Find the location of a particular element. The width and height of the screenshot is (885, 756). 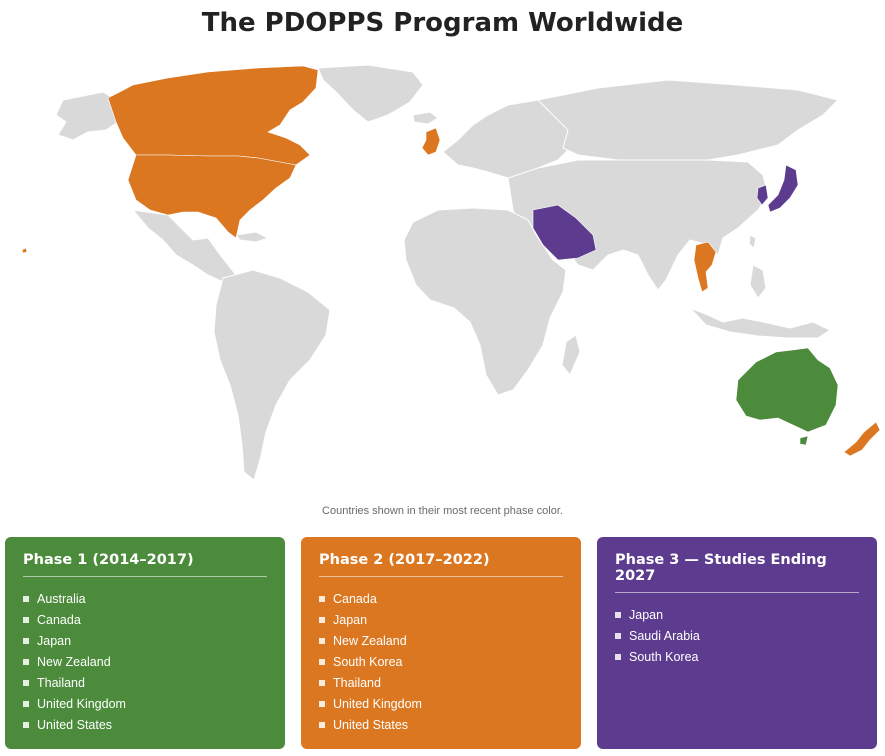

country-saudi-arabia is located at coordinates (564, 232).